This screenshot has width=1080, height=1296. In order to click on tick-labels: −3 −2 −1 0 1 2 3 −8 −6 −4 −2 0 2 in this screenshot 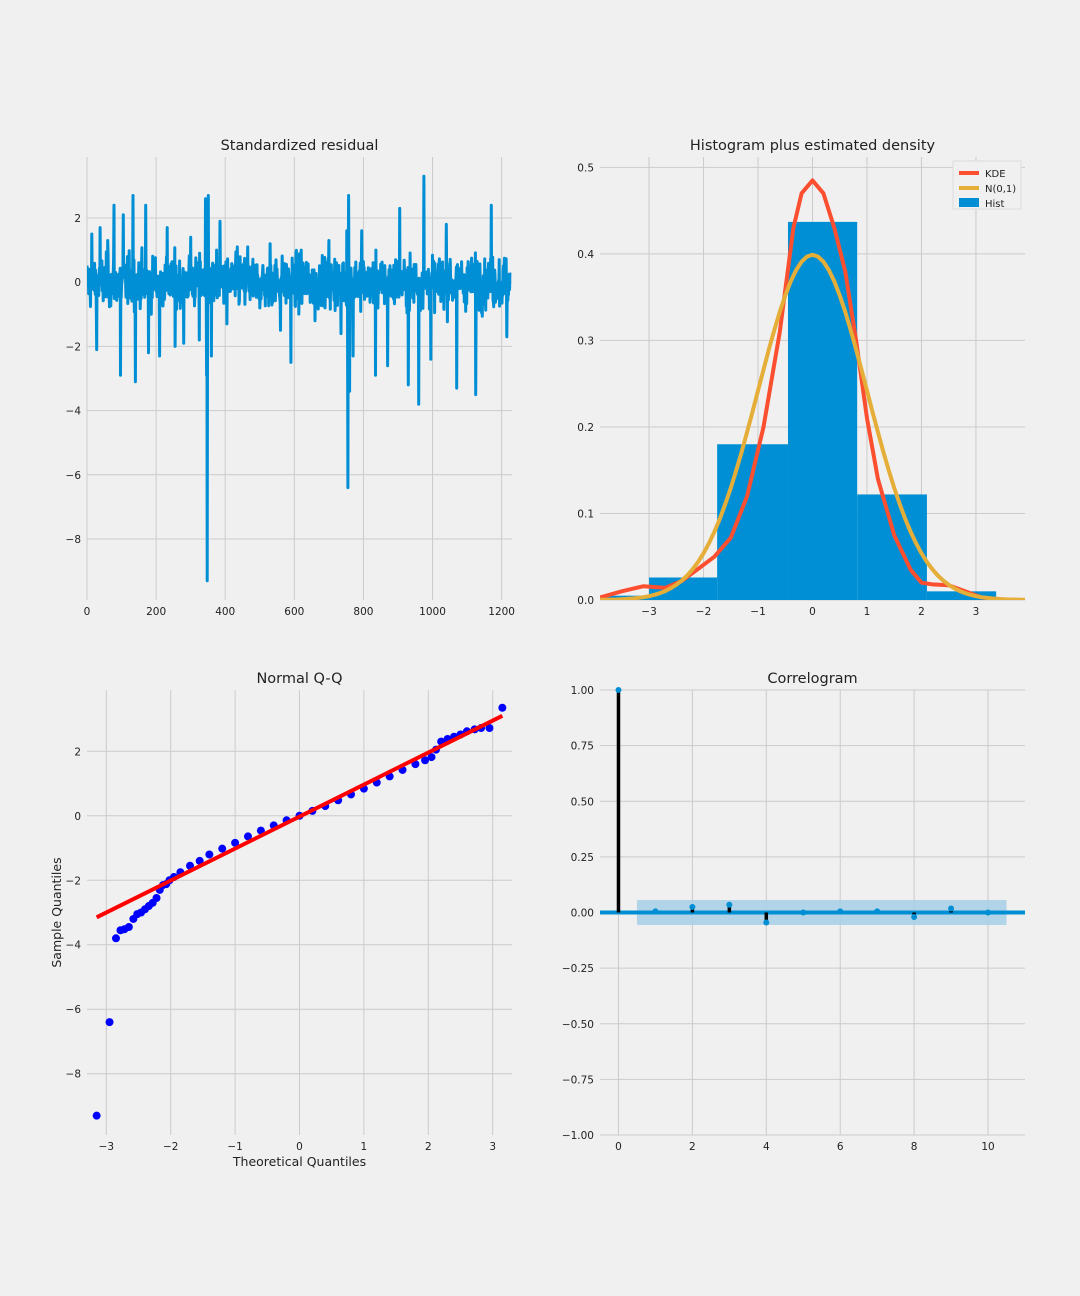, I will do `click(281, 949)`.